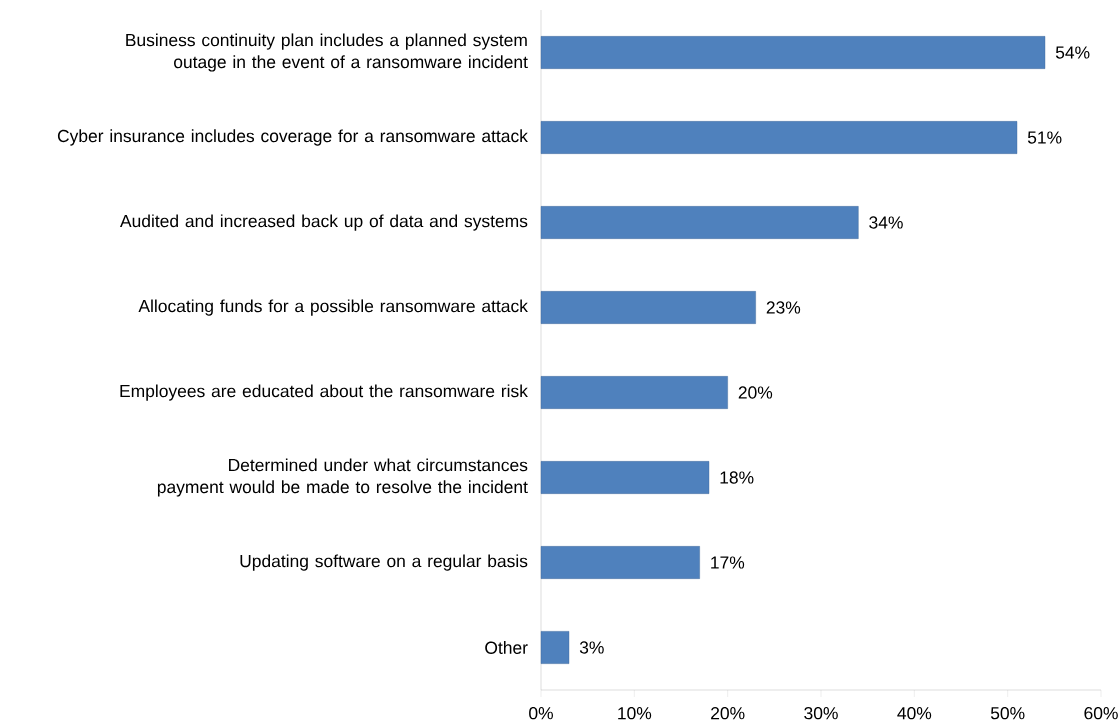 The height and width of the screenshot is (727, 1119). What do you see at coordinates (591, 647) in the screenshot?
I see `data-label: 3%` at bounding box center [591, 647].